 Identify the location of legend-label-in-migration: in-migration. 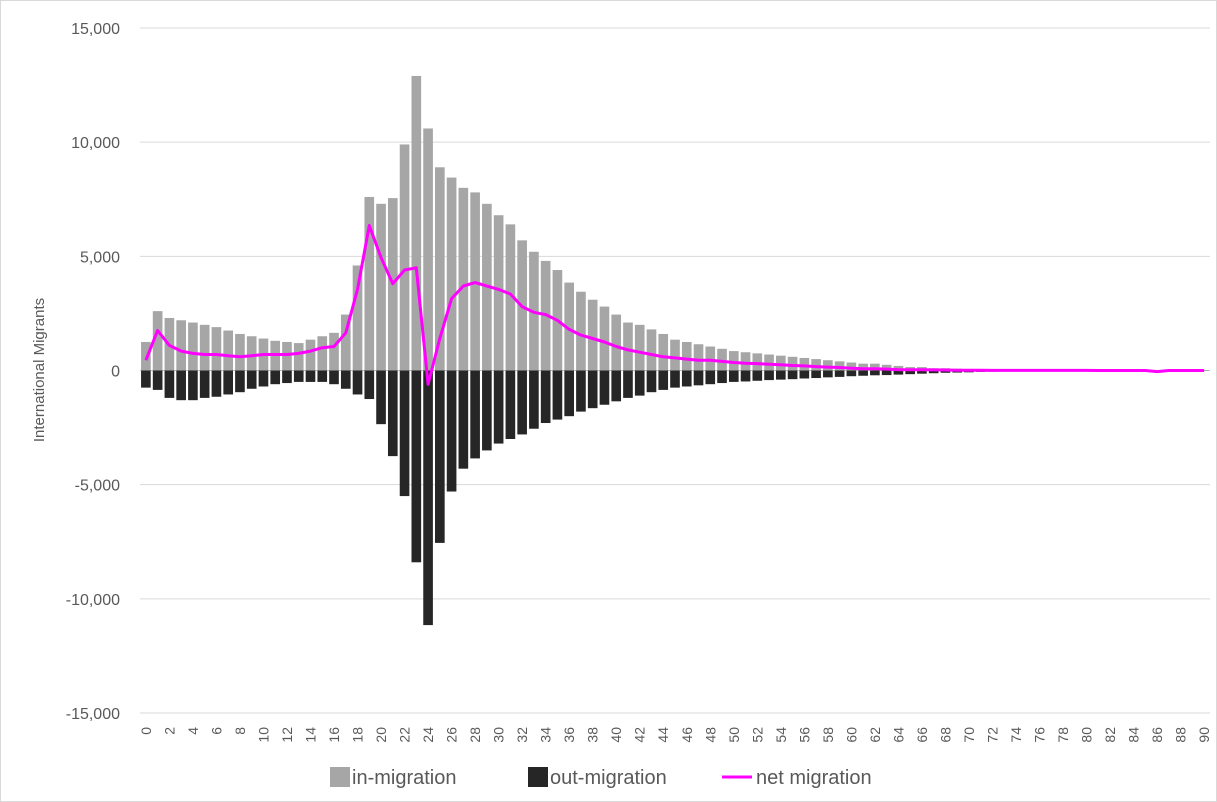
(404, 778).